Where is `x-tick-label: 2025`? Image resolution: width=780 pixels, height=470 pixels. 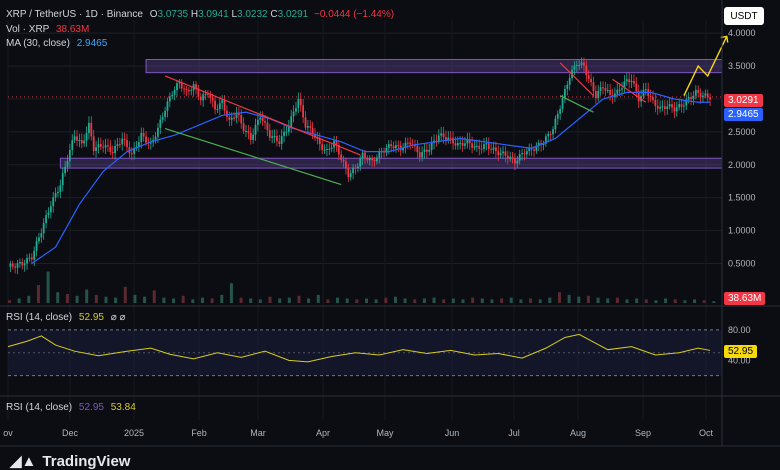
x-tick-label: 2025 is located at coordinates (134, 433).